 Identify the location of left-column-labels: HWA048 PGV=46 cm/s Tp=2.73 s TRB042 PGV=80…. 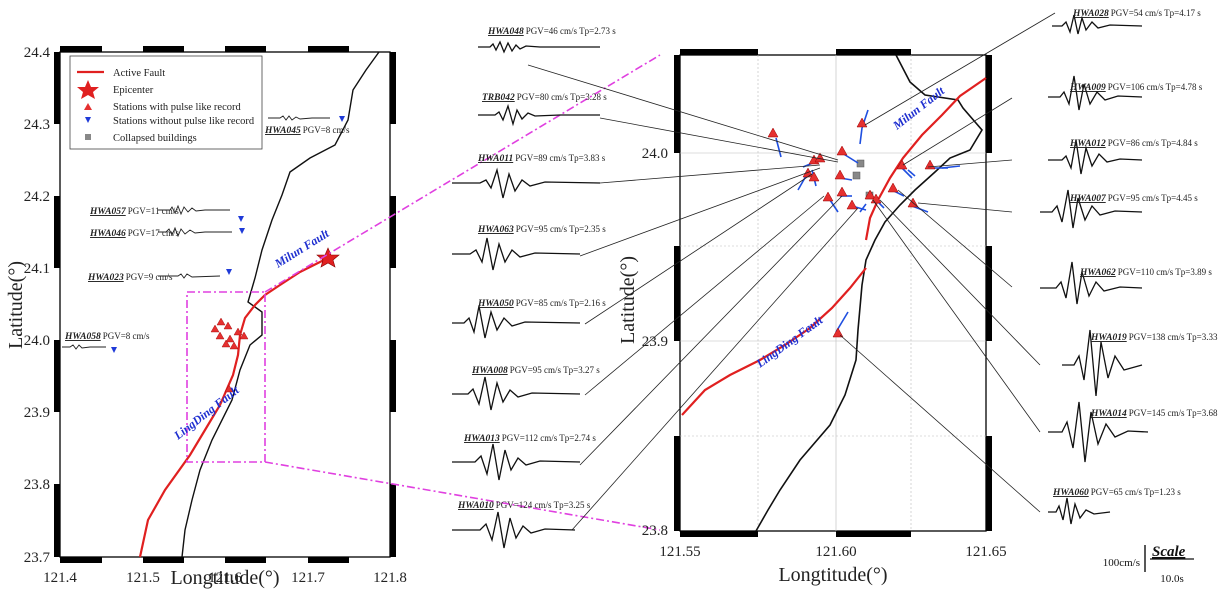
(536, 268).